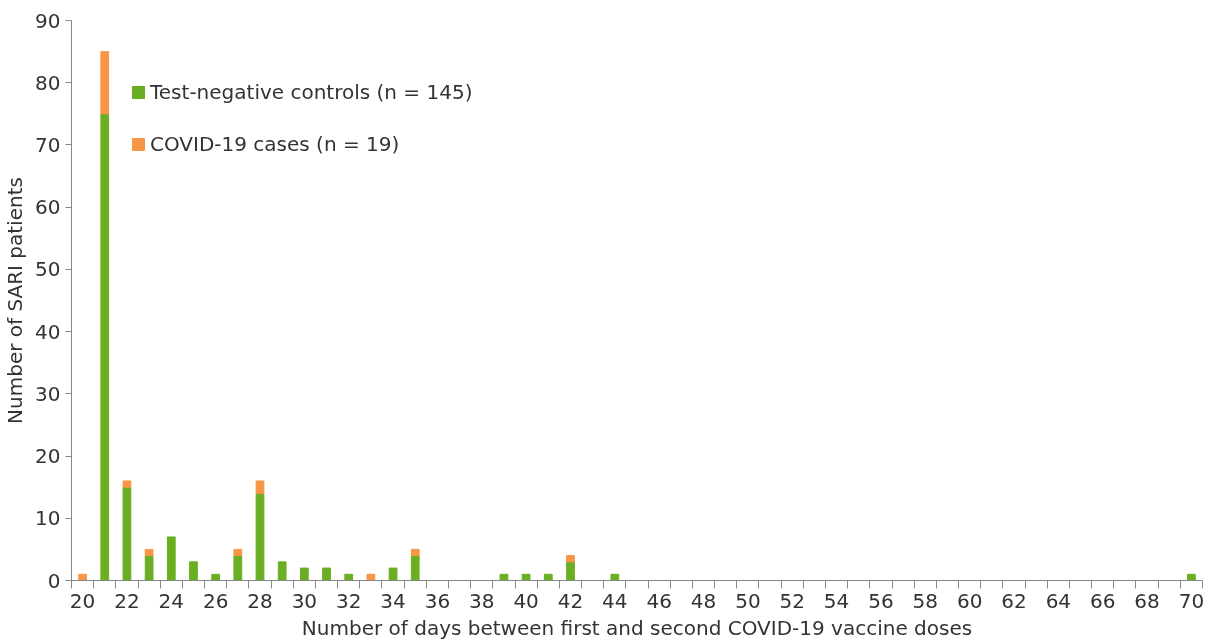 The image size is (1212, 642). Describe the element at coordinates (48, 518) in the screenshot. I see `y-tick-label: 10` at that location.